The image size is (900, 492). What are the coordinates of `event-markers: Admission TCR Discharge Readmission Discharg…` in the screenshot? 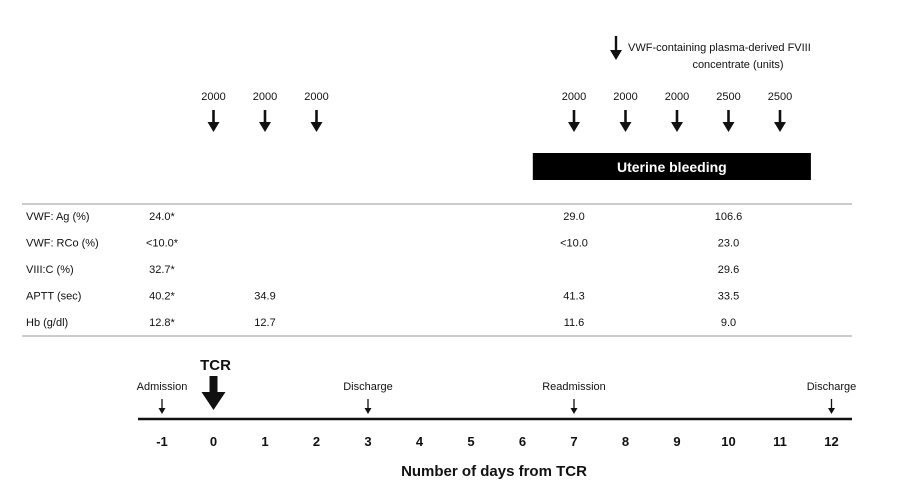 It's located at (497, 385).